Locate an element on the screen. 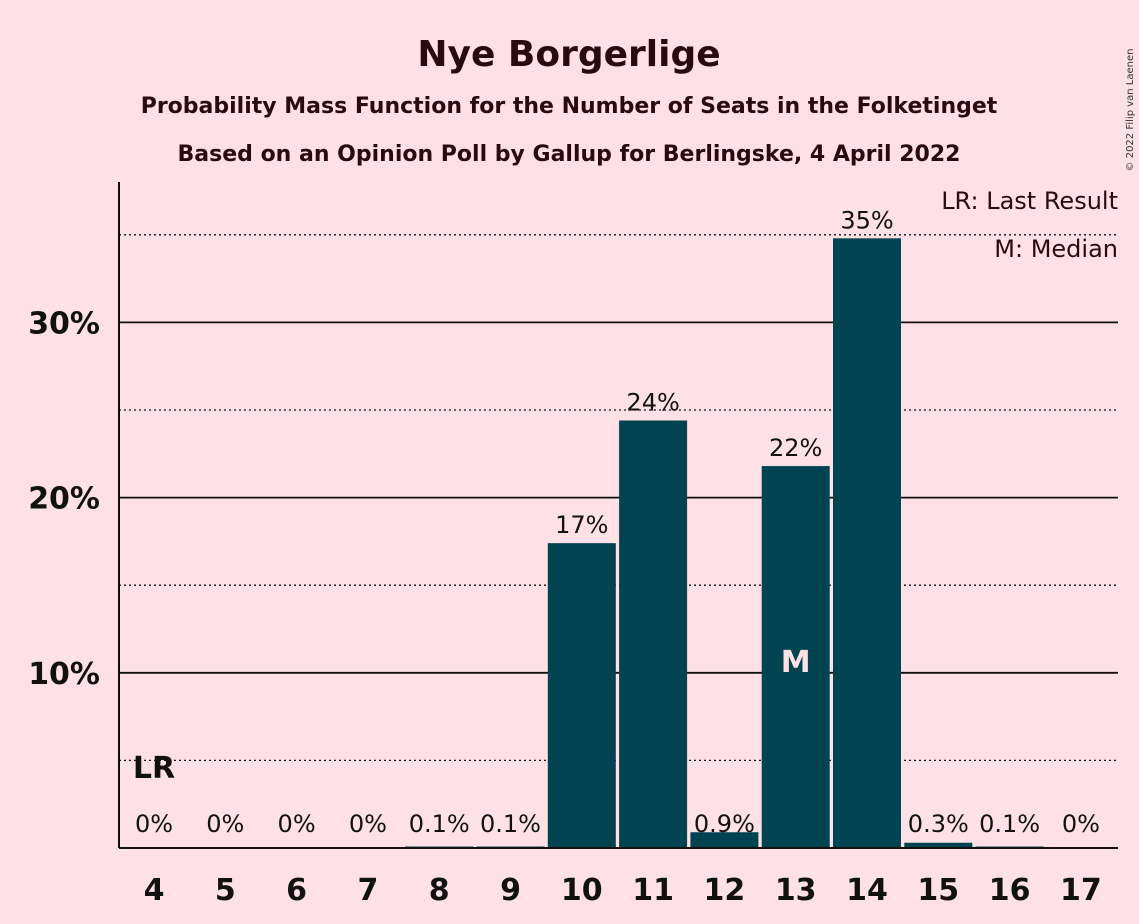 Image resolution: width=1139 pixels, height=924 pixels. bar-value-label: 0.9% is located at coordinates (724, 824).